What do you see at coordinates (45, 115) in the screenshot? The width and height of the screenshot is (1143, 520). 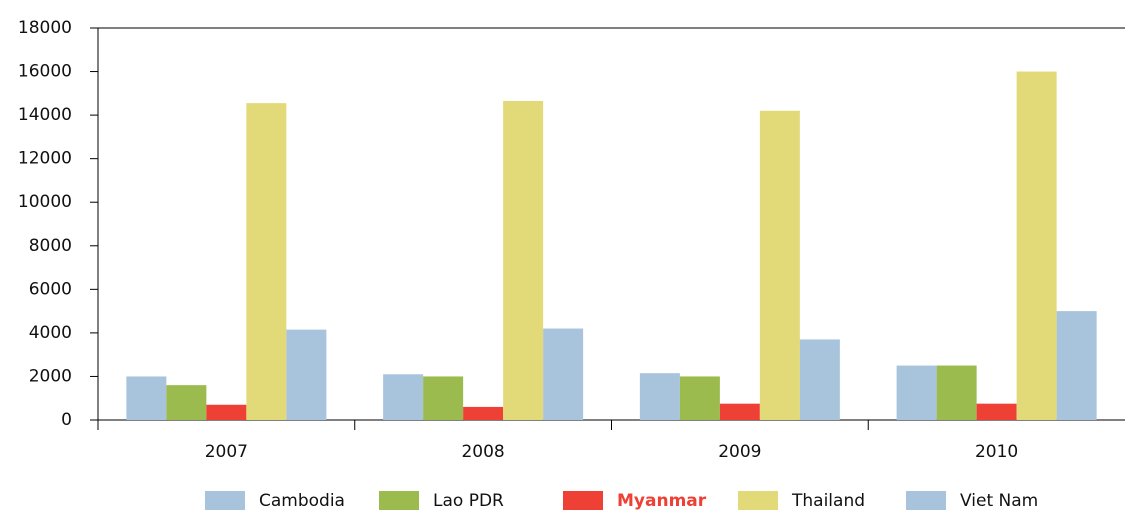 I see `y-tick-label: 14000` at bounding box center [45, 115].